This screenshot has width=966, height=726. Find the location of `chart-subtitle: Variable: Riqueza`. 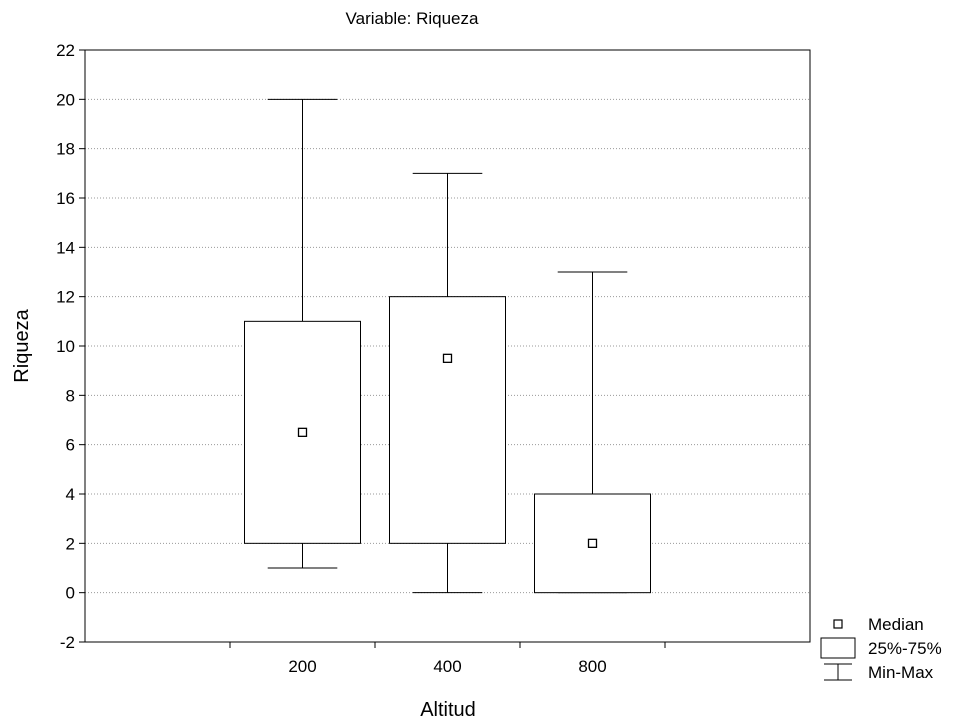

chart-subtitle: Variable: Riqueza is located at coordinates (412, 18).